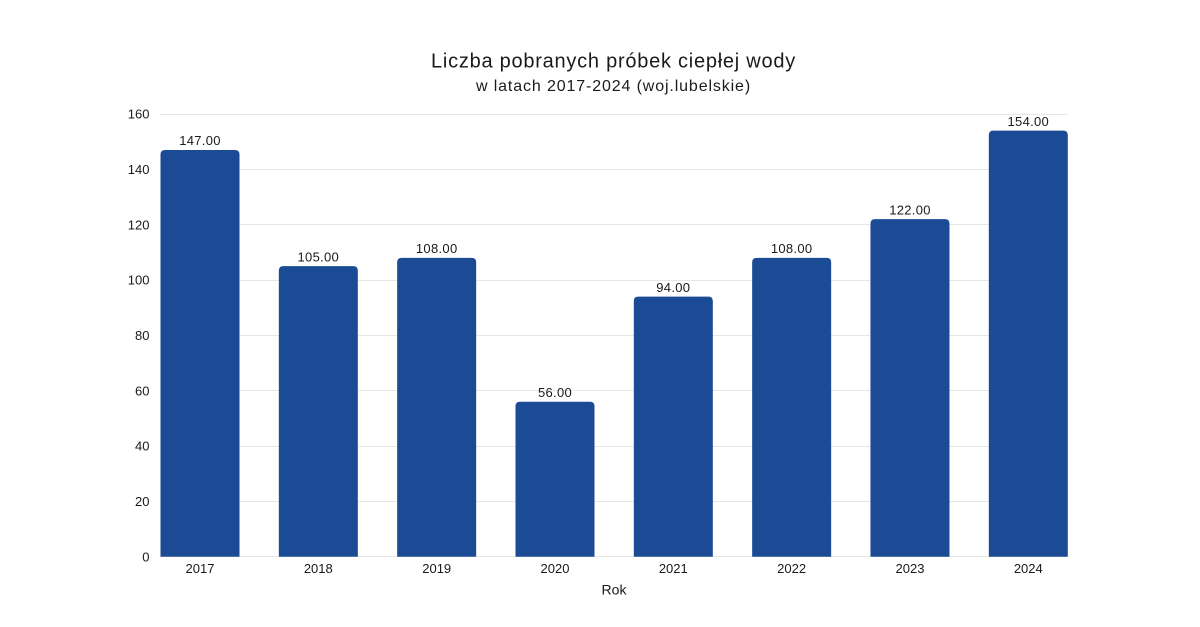 This screenshot has height=627, width=1200. Describe the element at coordinates (673, 568) in the screenshot. I see `svg-text: 2021` at that location.